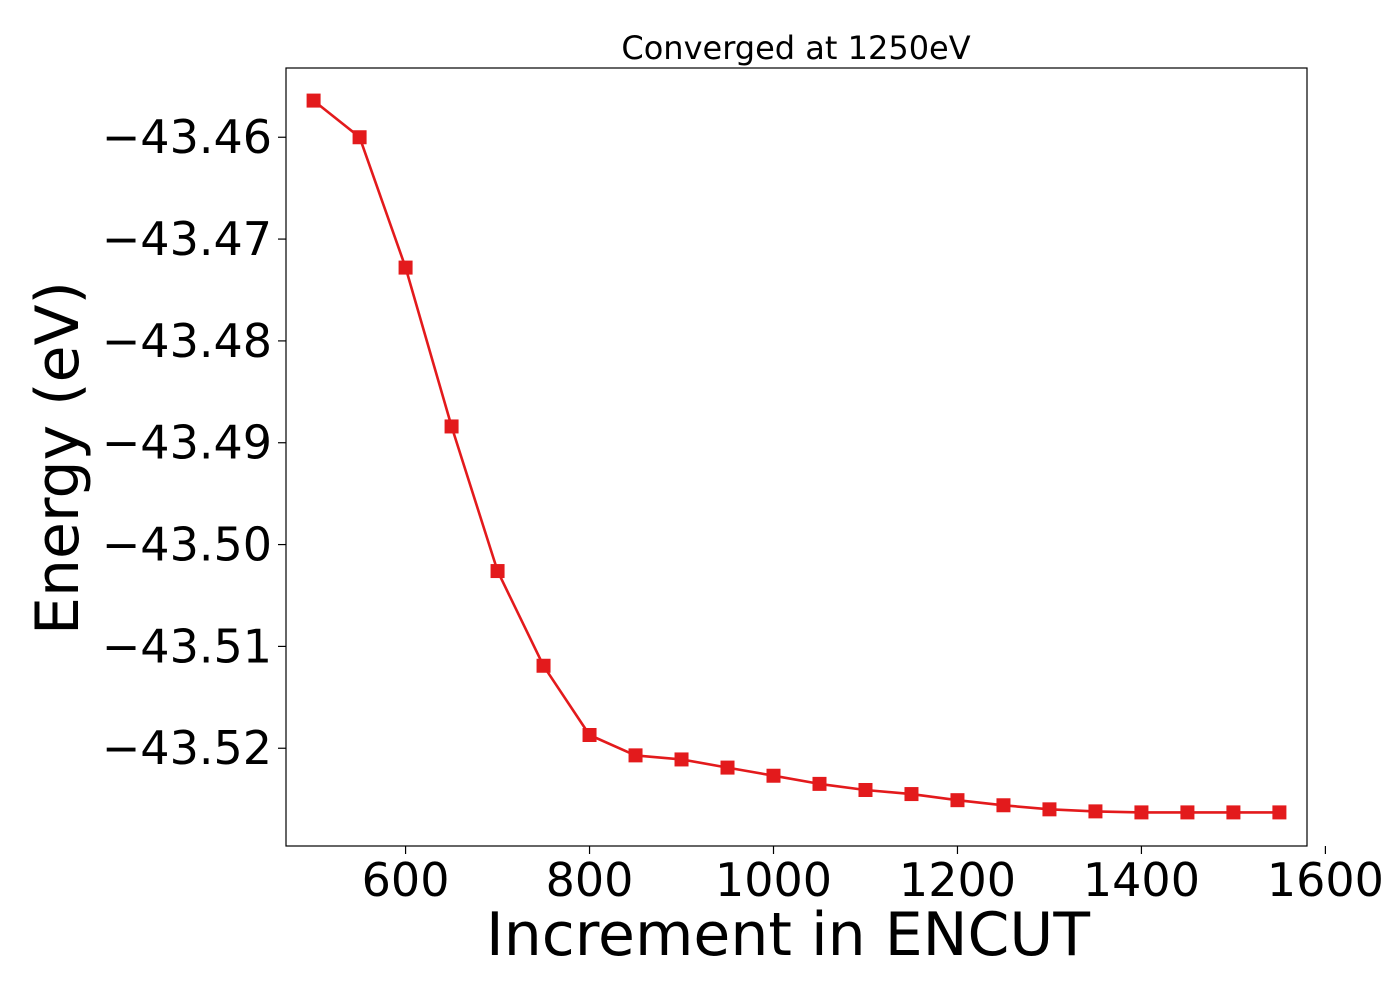 The width and height of the screenshot is (1400, 1000). What do you see at coordinates (590, 880) in the screenshot?
I see `x-tick-label: 800` at bounding box center [590, 880].